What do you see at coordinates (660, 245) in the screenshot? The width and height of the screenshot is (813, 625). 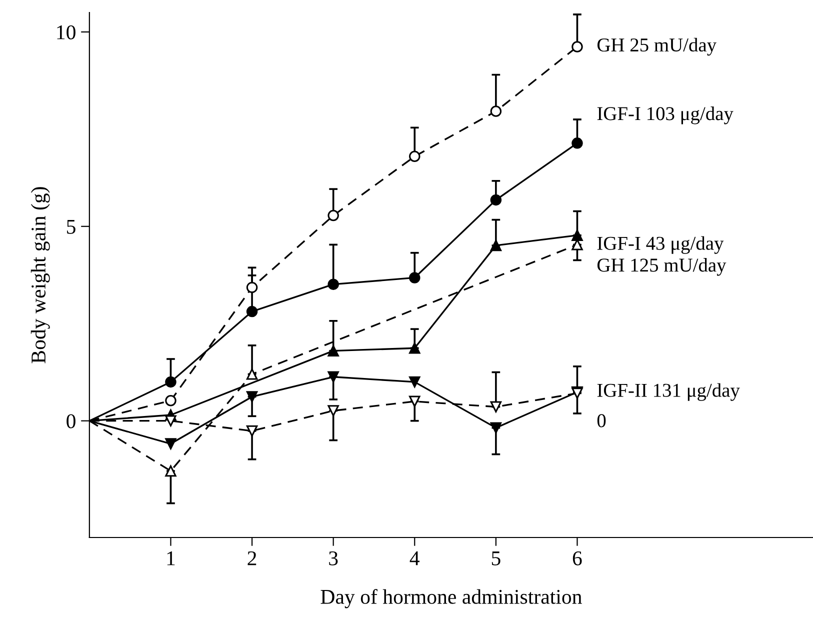 I see `series-label: IGF-I 43 μg/day` at bounding box center [660, 245].